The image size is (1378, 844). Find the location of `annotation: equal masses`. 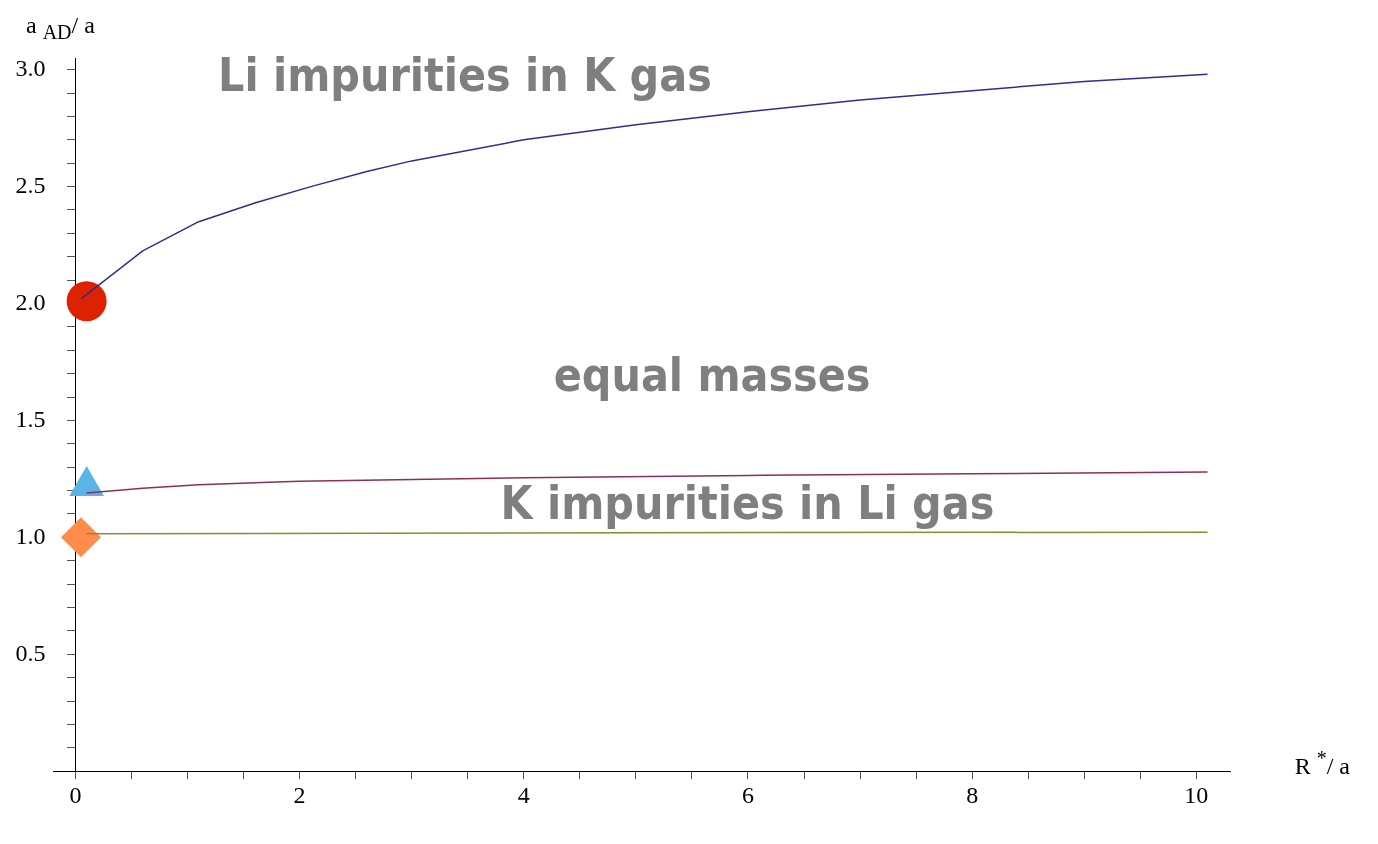

annotation: equal masses is located at coordinates (712, 374).